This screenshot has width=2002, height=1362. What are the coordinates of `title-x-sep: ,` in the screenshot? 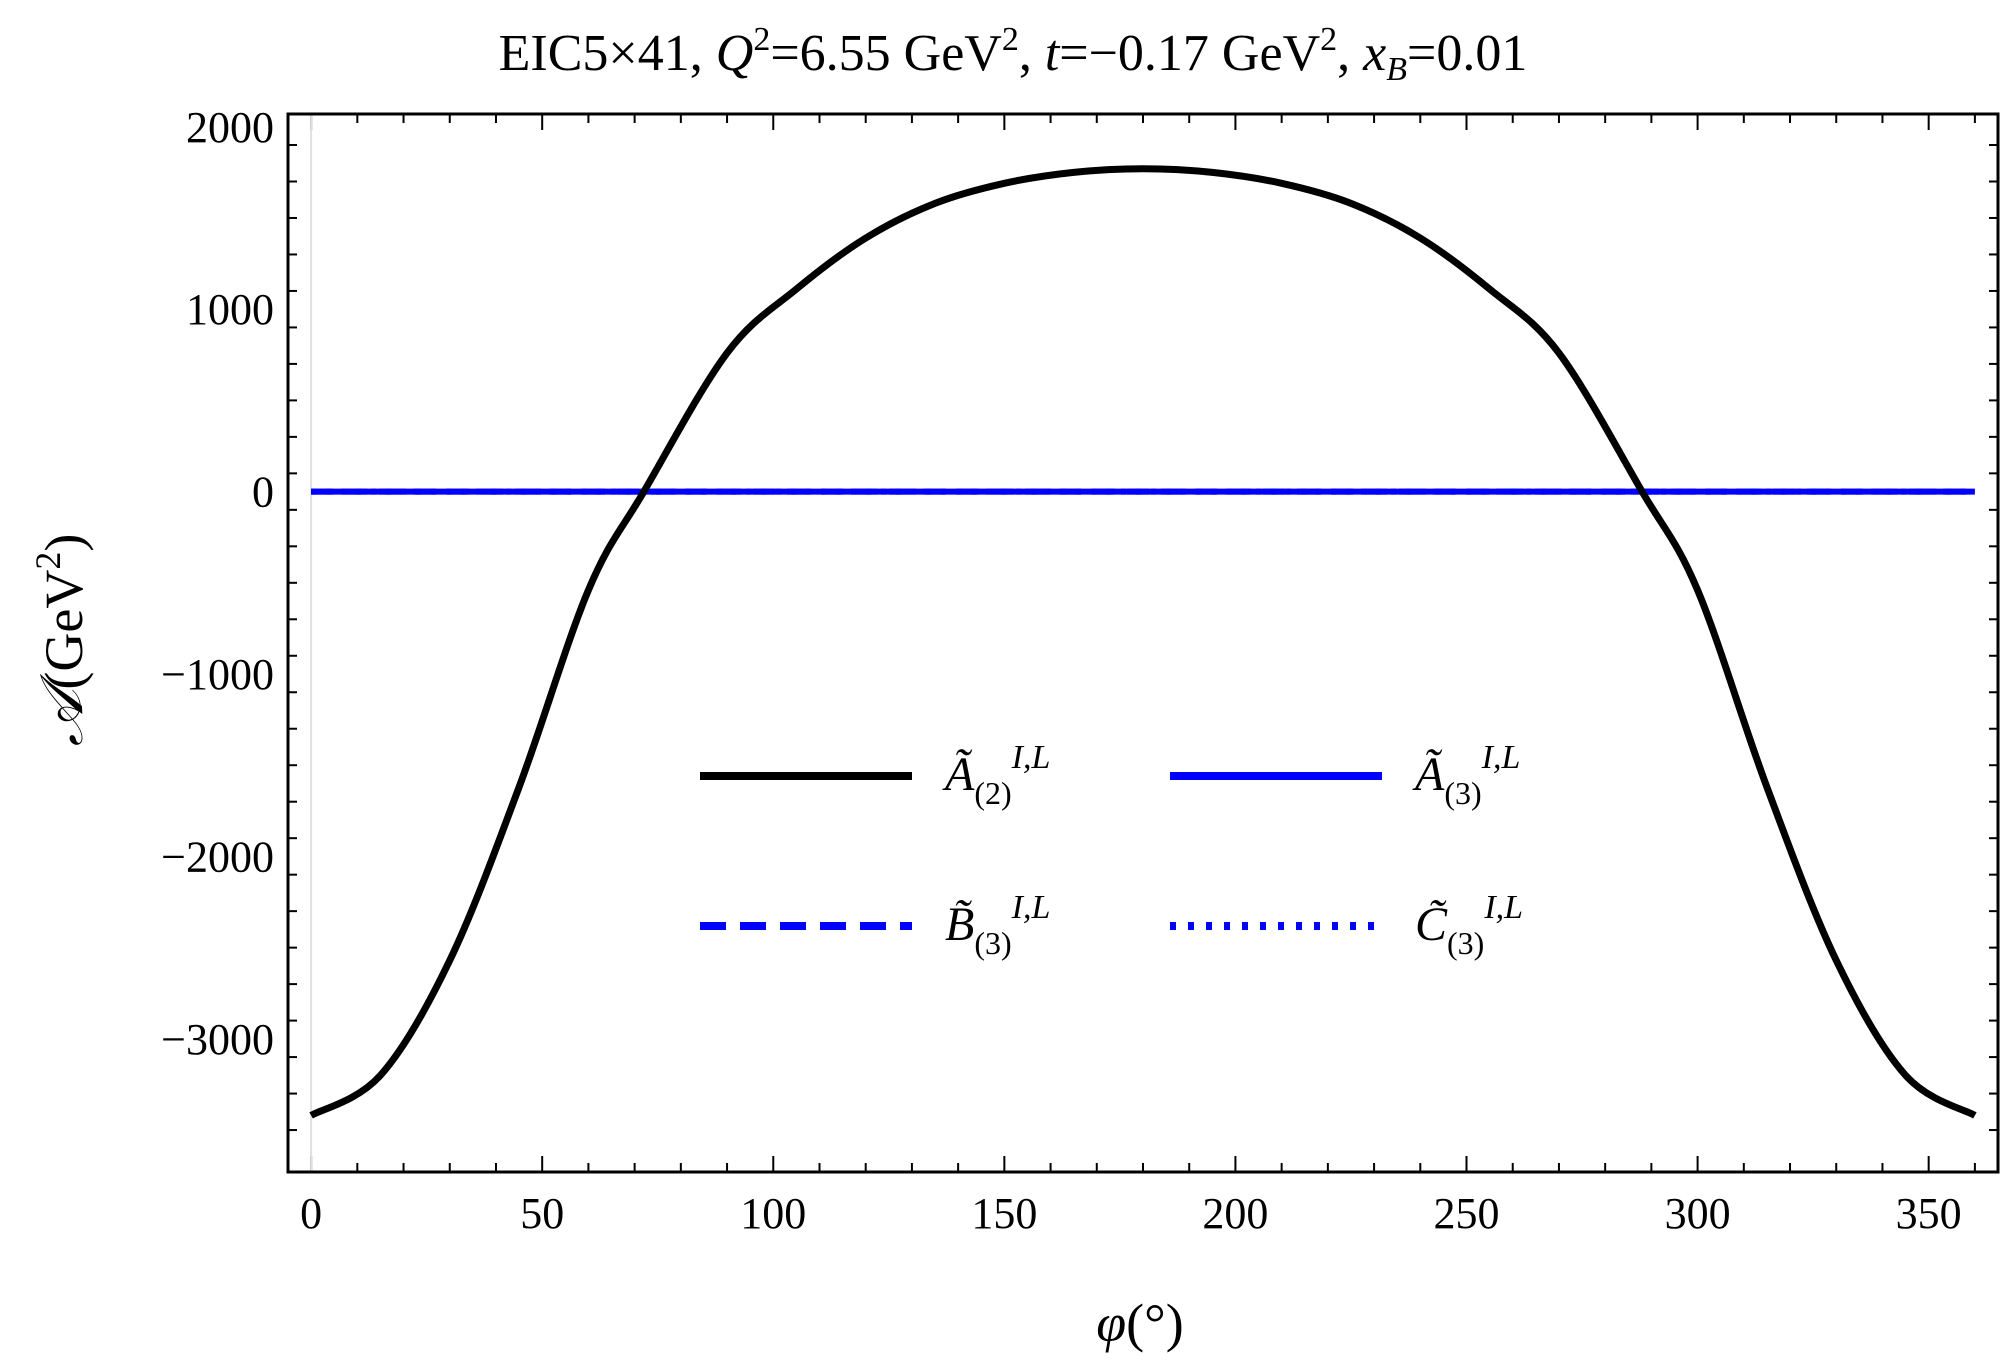 It's located at (1350, 53).